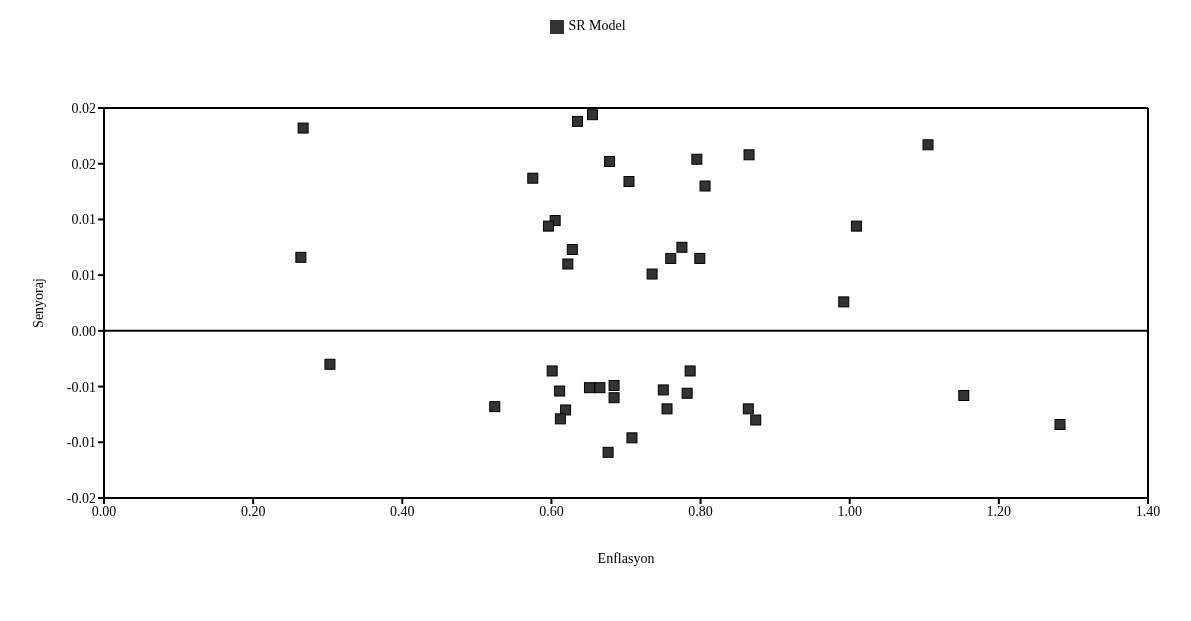 The width and height of the screenshot is (1191, 621). Describe the element at coordinates (551, 511) in the screenshot. I see `x-tick-label: 0.60` at that location.